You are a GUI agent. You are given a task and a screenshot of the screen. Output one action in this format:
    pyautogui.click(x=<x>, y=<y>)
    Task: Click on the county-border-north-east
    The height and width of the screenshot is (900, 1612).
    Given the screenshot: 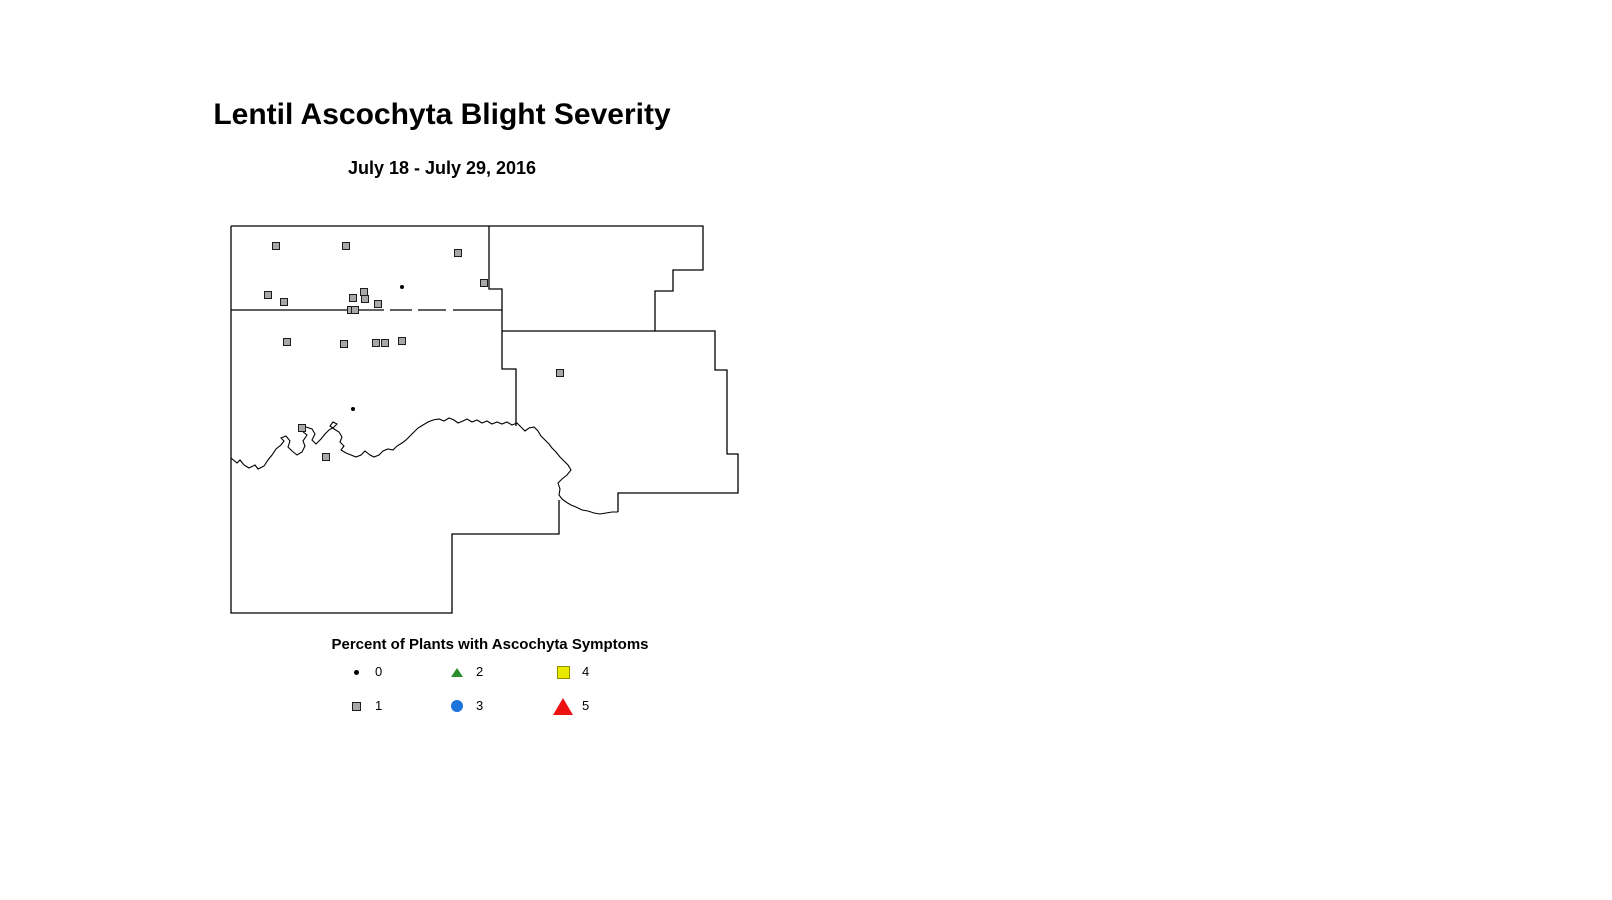 What is the action you would take?
    pyautogui.click(x=485, y=368)
    